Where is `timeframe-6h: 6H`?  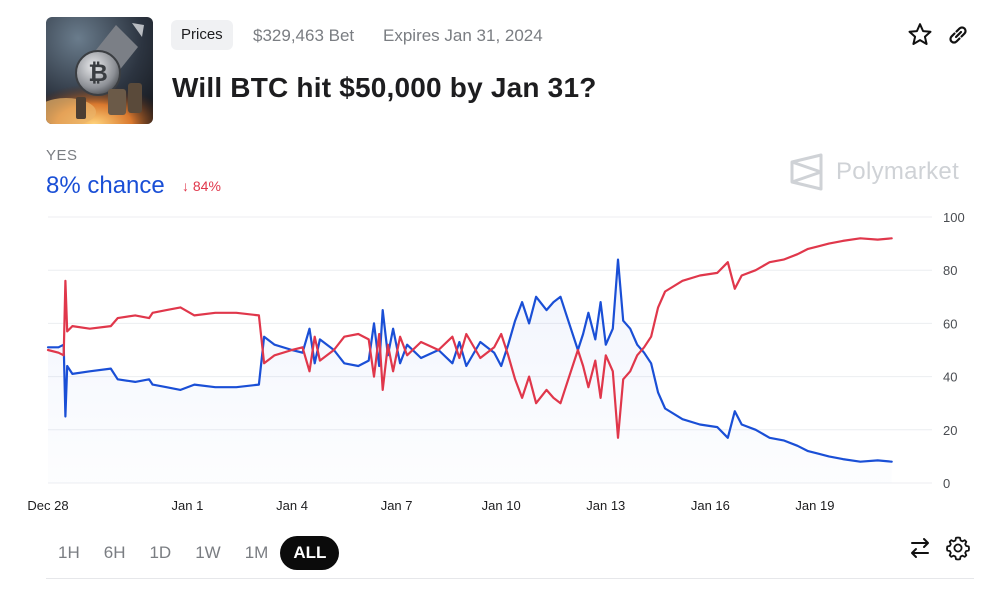
timeframe-6h: 6H is located at coordinates (114, 552).